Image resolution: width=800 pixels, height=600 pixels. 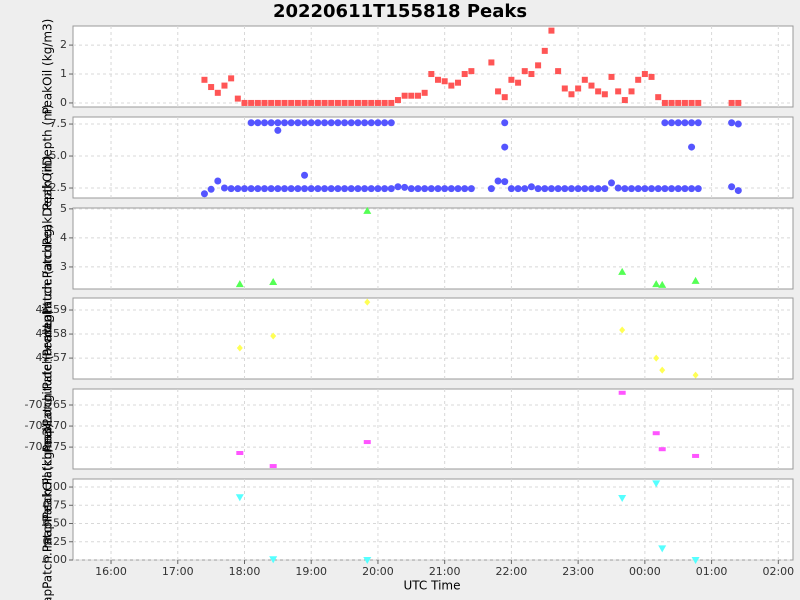 What do you see at coordinates (52, 333) in the screenshot?
I see `y-tick-label: 41.58` at bounding box center [52, 333].